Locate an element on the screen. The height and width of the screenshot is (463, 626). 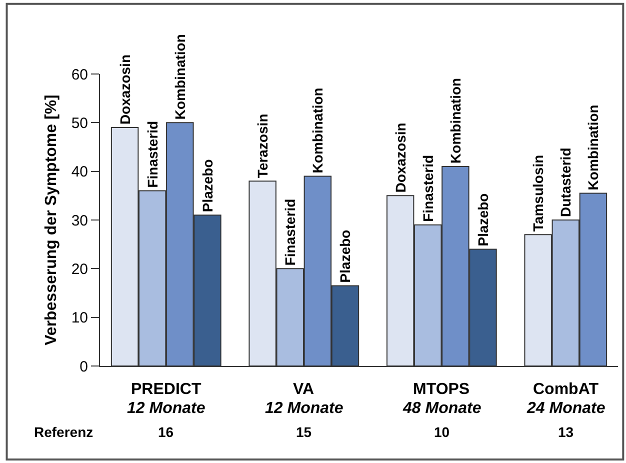
x-tick-label: Dutasterid is located at coordinates (566, 182).